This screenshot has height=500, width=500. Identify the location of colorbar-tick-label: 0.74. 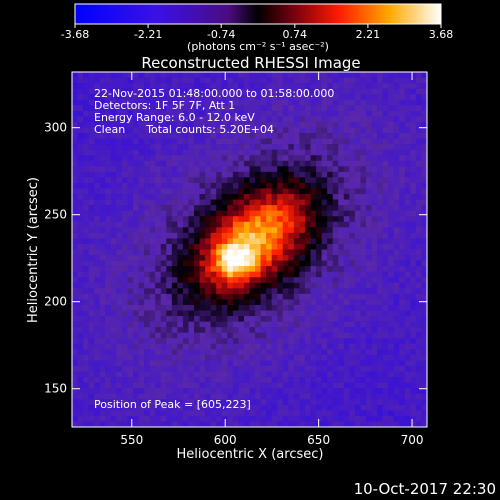
(295, 34).